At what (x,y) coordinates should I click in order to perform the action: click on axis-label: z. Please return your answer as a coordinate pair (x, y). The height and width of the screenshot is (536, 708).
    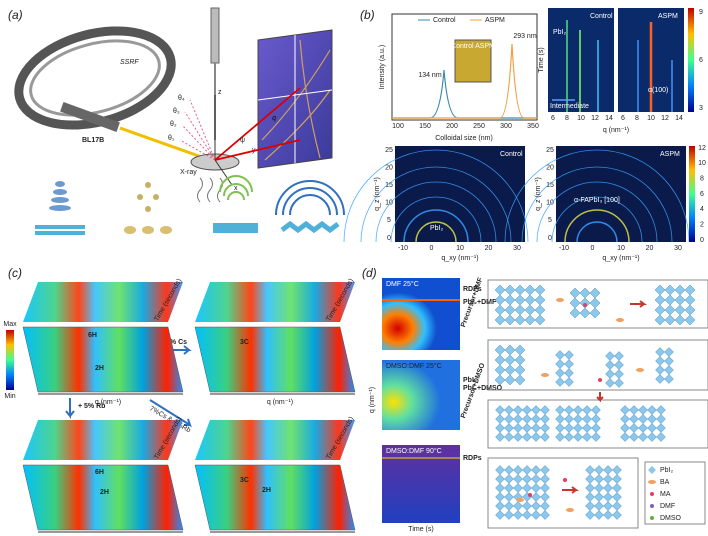
    Looking at the image, I should click on (220, 92).